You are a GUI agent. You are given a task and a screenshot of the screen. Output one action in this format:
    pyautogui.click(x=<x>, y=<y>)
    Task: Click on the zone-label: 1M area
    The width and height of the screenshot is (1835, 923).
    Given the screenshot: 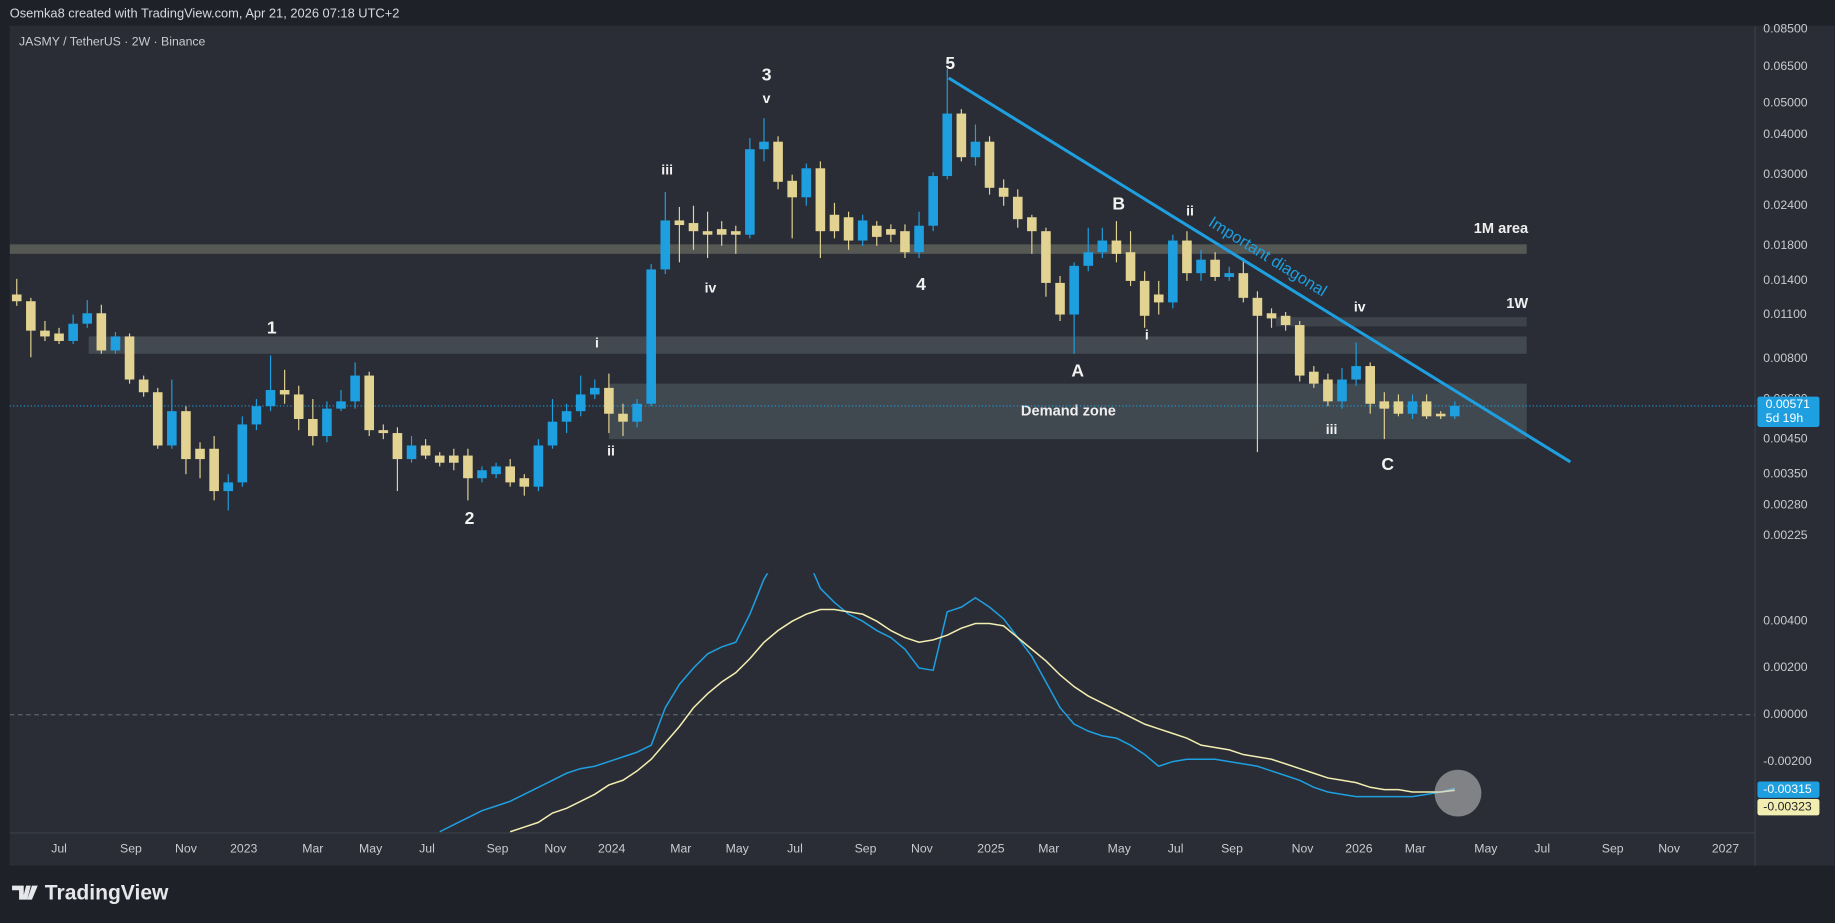 What is the action you would take?
    pyautogui.click(x=1501, y=229)
    